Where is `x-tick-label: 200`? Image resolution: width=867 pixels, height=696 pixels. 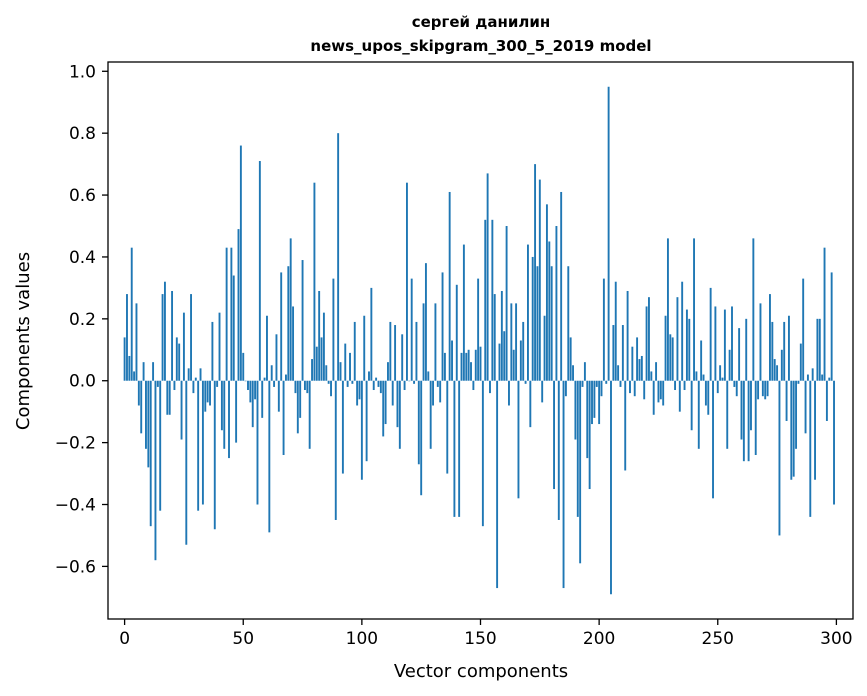
x-tick-label: 200 is located at coordinates (599, 639).